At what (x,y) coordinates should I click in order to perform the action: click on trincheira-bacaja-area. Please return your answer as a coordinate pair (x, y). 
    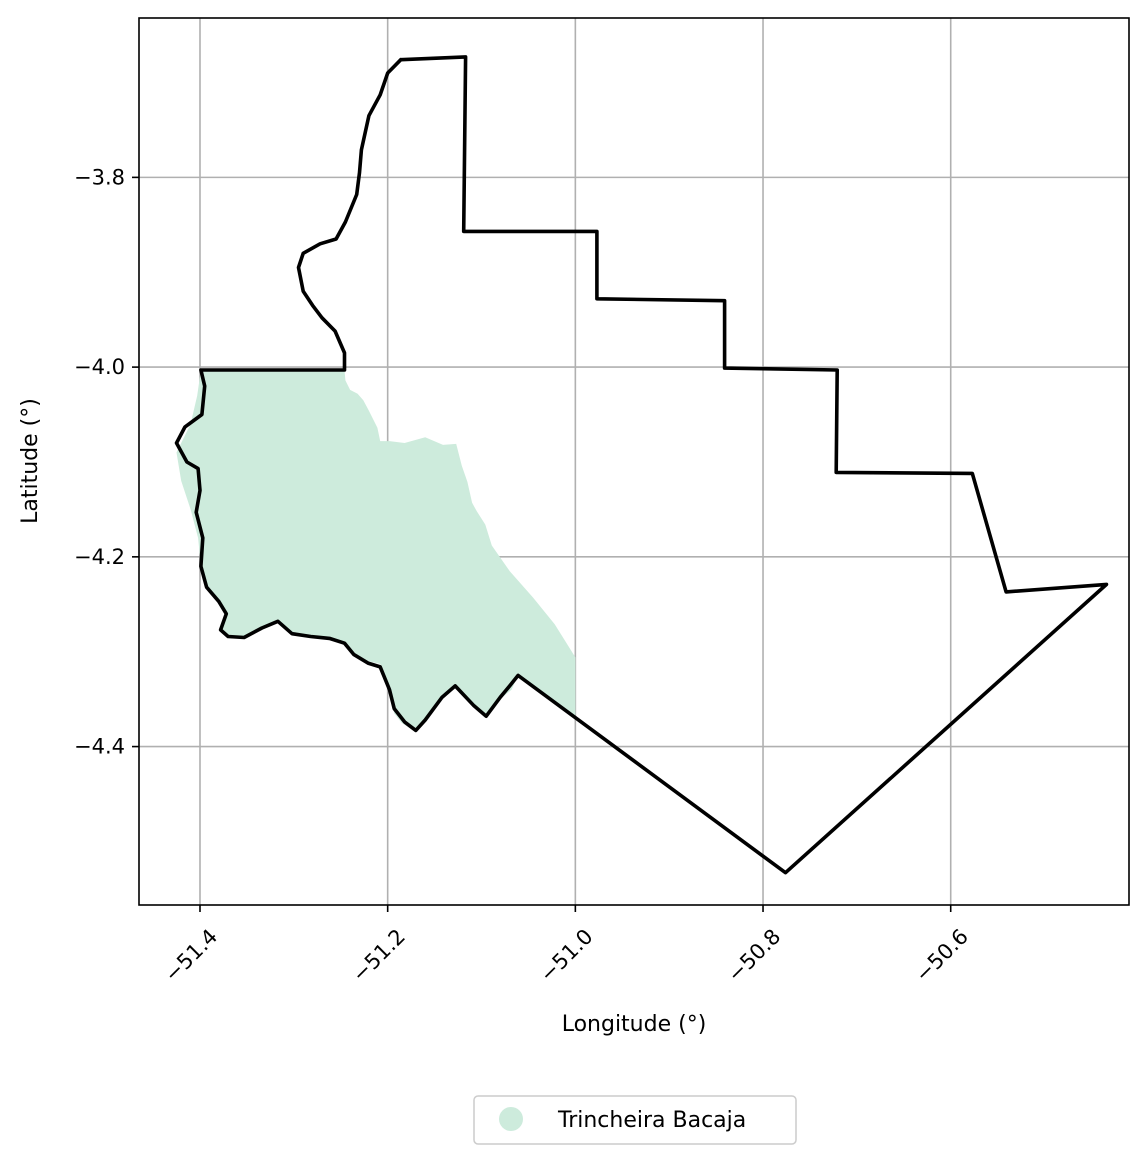
    Looking at the image, I should click on (376, 551).